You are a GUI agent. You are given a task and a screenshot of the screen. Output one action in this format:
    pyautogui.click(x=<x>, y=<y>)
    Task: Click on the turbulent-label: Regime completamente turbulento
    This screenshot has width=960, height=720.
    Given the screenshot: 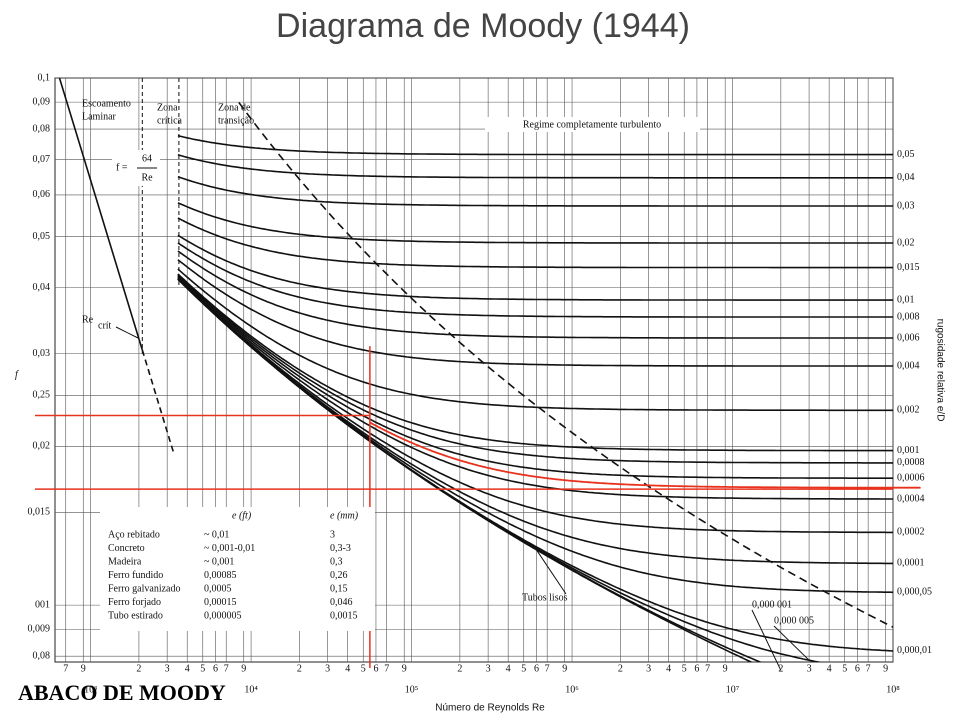 What is the action you would take?
    pyautogui.click(x=592, y=124)
    